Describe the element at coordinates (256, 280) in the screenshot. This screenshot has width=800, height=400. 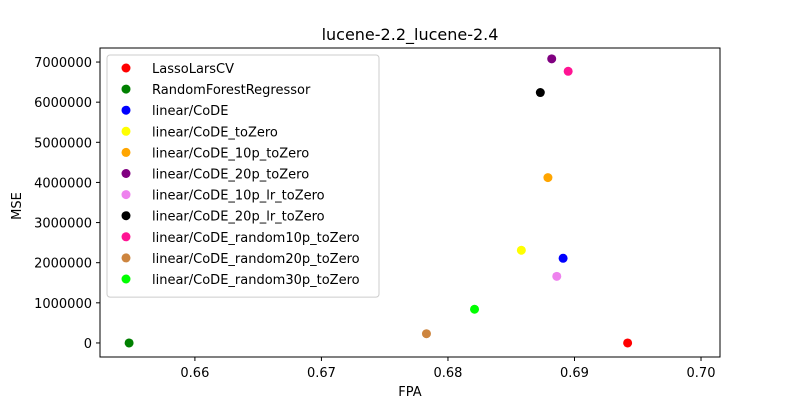
I see `legend-label: linear/CoDE_random30p_toZero` at that location.